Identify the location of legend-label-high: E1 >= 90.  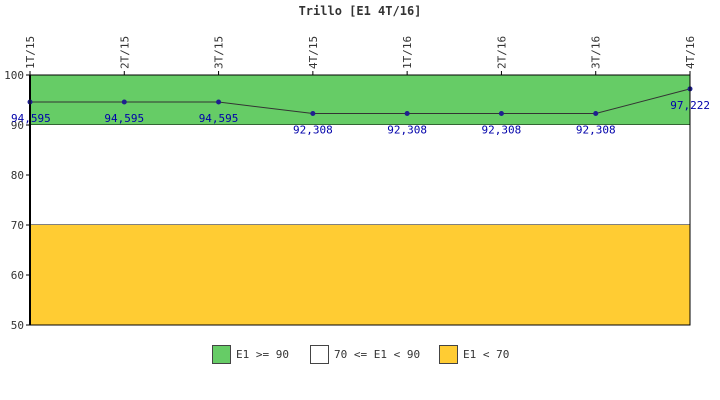
(262, 354).